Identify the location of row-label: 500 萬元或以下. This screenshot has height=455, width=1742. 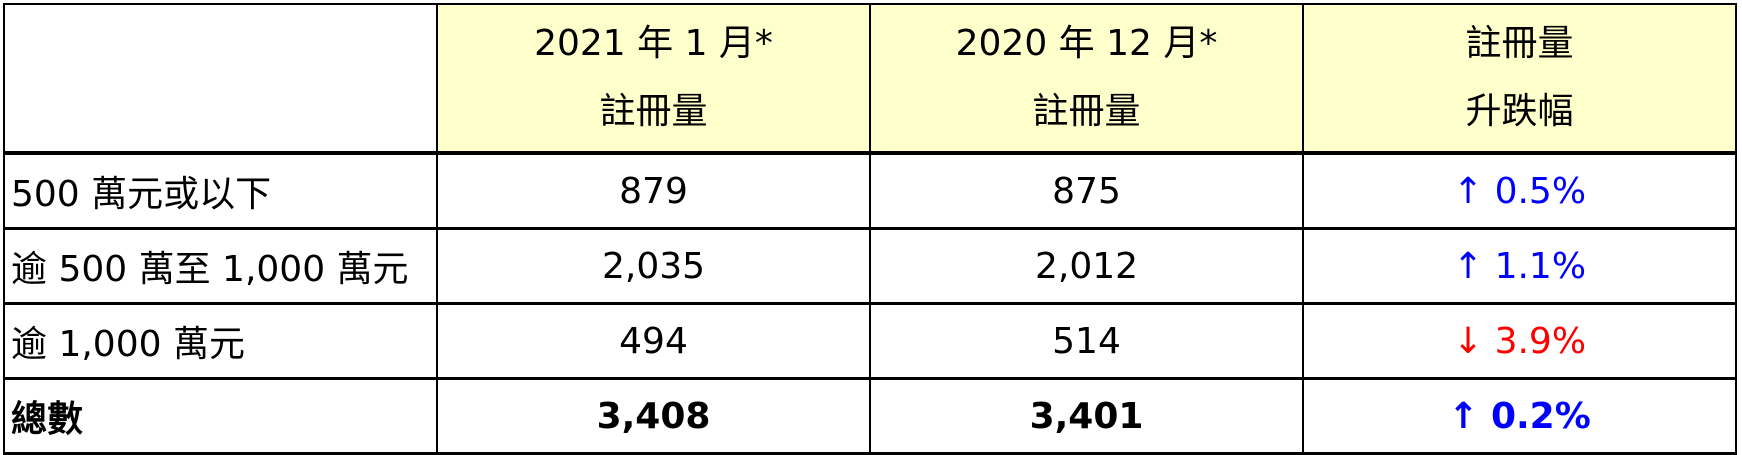
(220, 191).